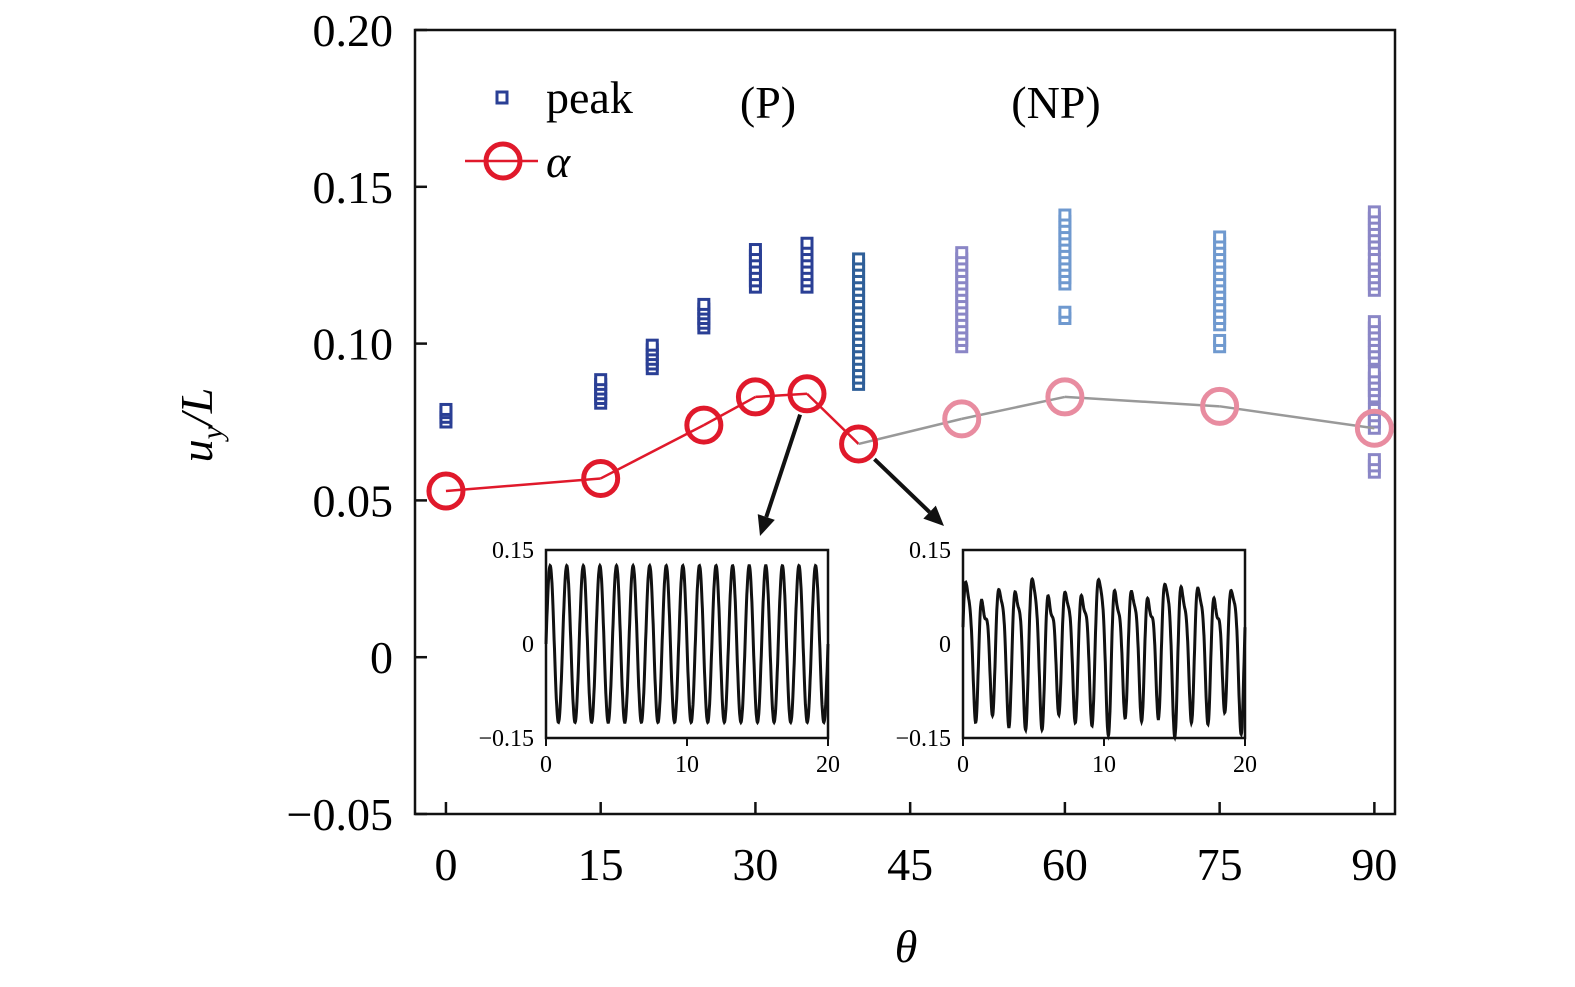  I want to click on legend-peak-label: peak, so click(589, 97).